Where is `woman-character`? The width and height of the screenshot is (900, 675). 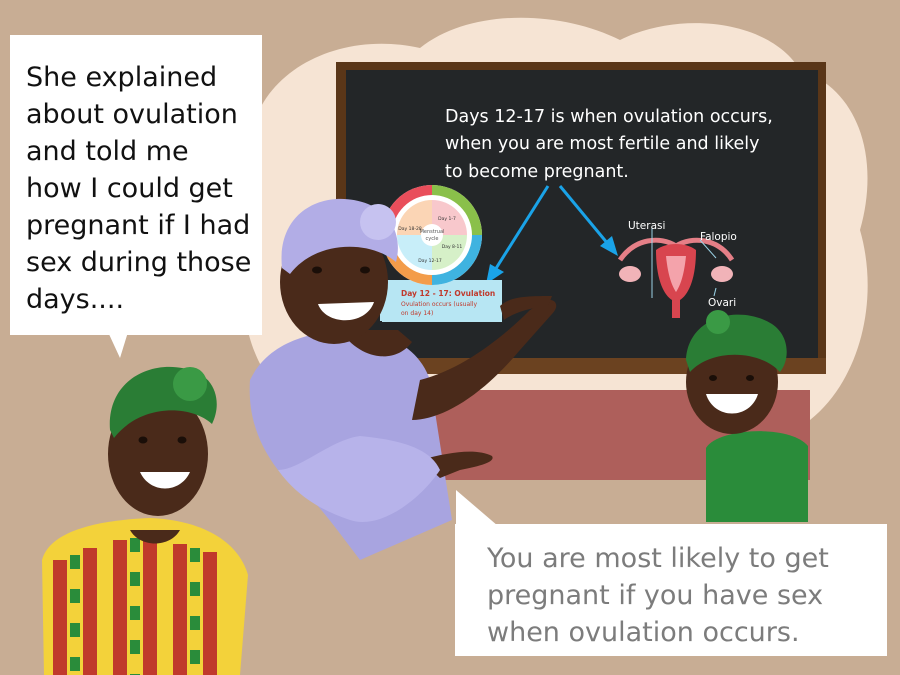
woman-character is located at coordinates (145, 520).